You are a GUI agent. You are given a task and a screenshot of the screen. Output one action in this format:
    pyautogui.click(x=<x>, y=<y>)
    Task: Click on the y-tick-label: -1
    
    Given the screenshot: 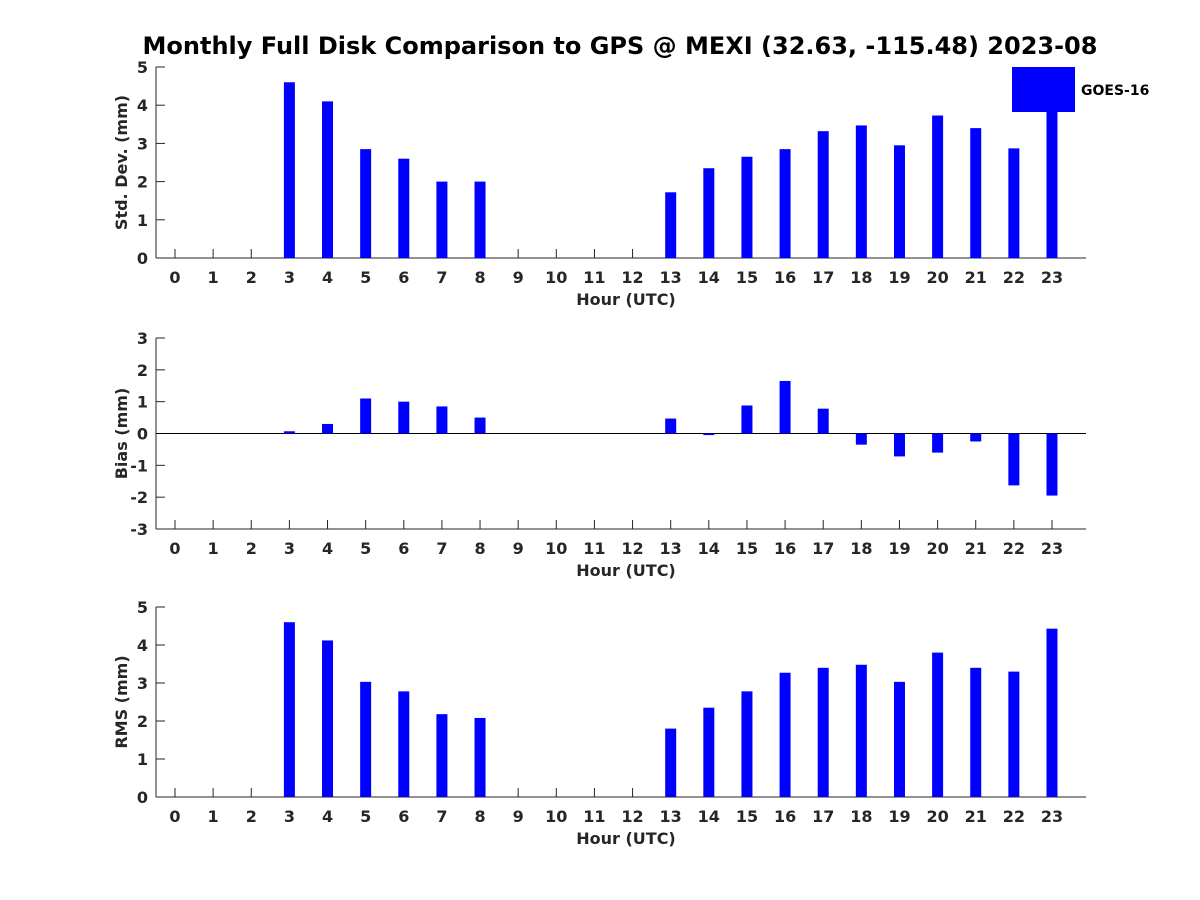 What is the action you would take?
    pyautogui.click(x=139, y=465)
    